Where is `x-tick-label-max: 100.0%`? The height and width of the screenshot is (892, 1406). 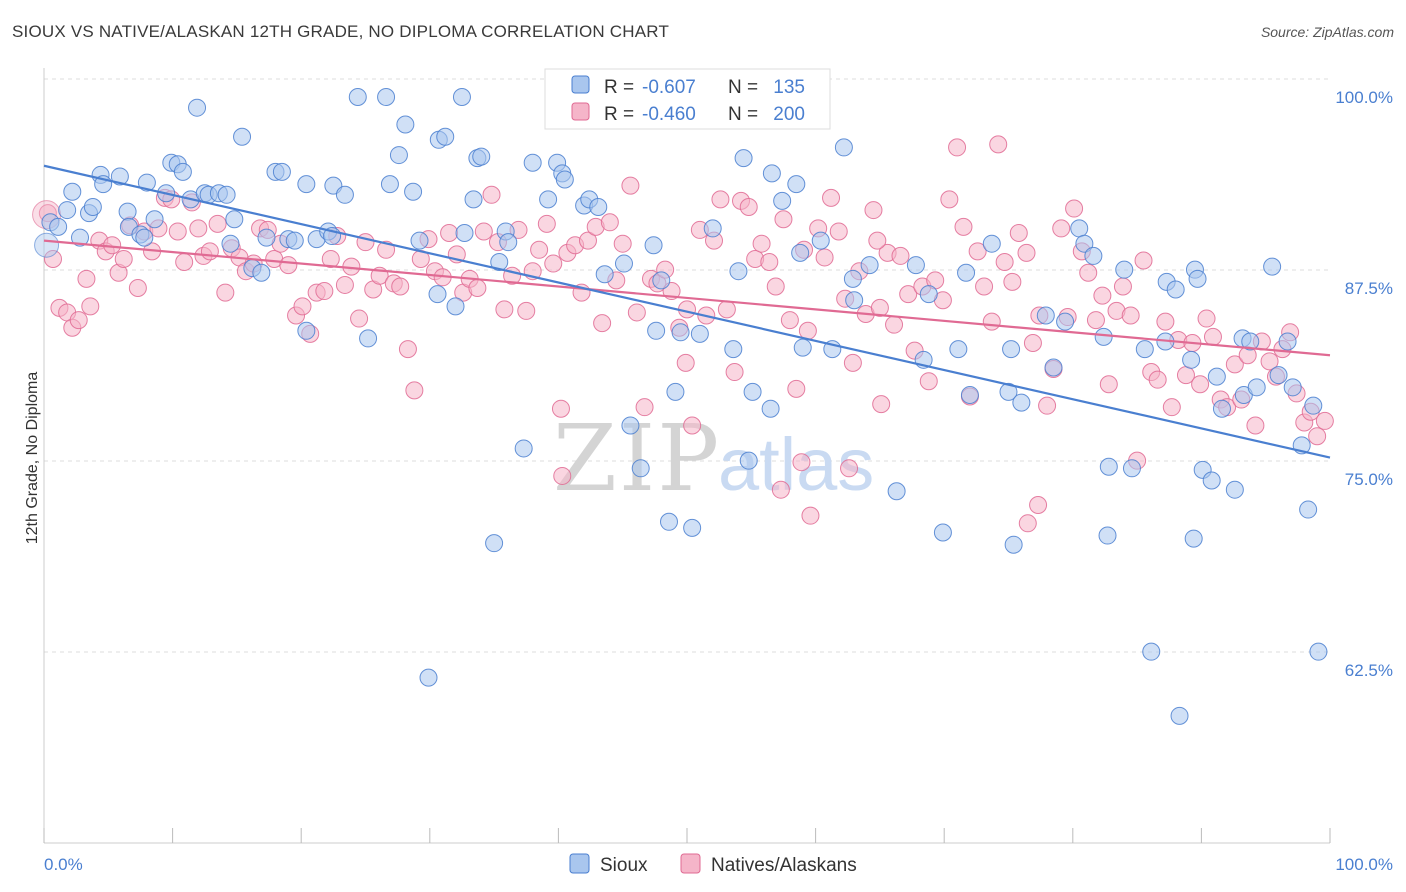 x-tick-label-max: 100.0% is located at coordinates (1364, 864).